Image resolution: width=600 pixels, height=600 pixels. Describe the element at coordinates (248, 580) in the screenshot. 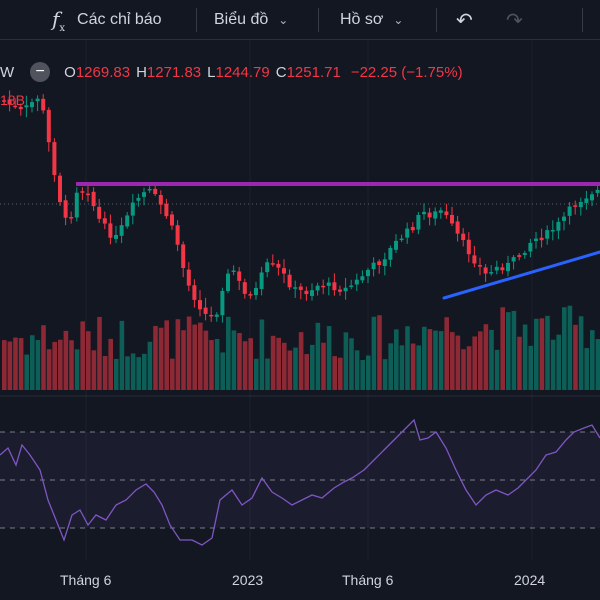

I see `time-axis-label: 2023` at that location.